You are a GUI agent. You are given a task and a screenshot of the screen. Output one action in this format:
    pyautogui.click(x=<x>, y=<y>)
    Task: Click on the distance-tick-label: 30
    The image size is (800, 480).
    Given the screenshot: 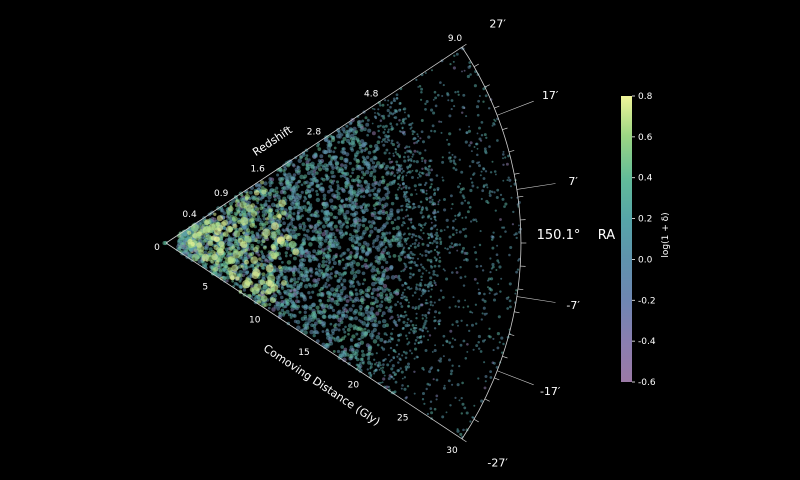 What is the action you would take?
    pyautogui.click(x=452, y=451)
    